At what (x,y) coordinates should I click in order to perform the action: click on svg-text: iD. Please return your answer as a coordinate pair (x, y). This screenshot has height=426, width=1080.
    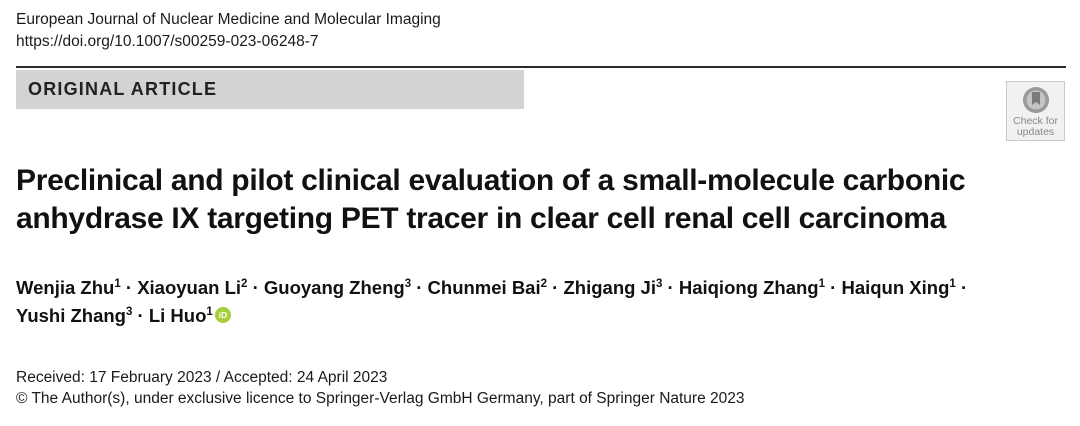
    Looking at the image, I should click on (223, 315).